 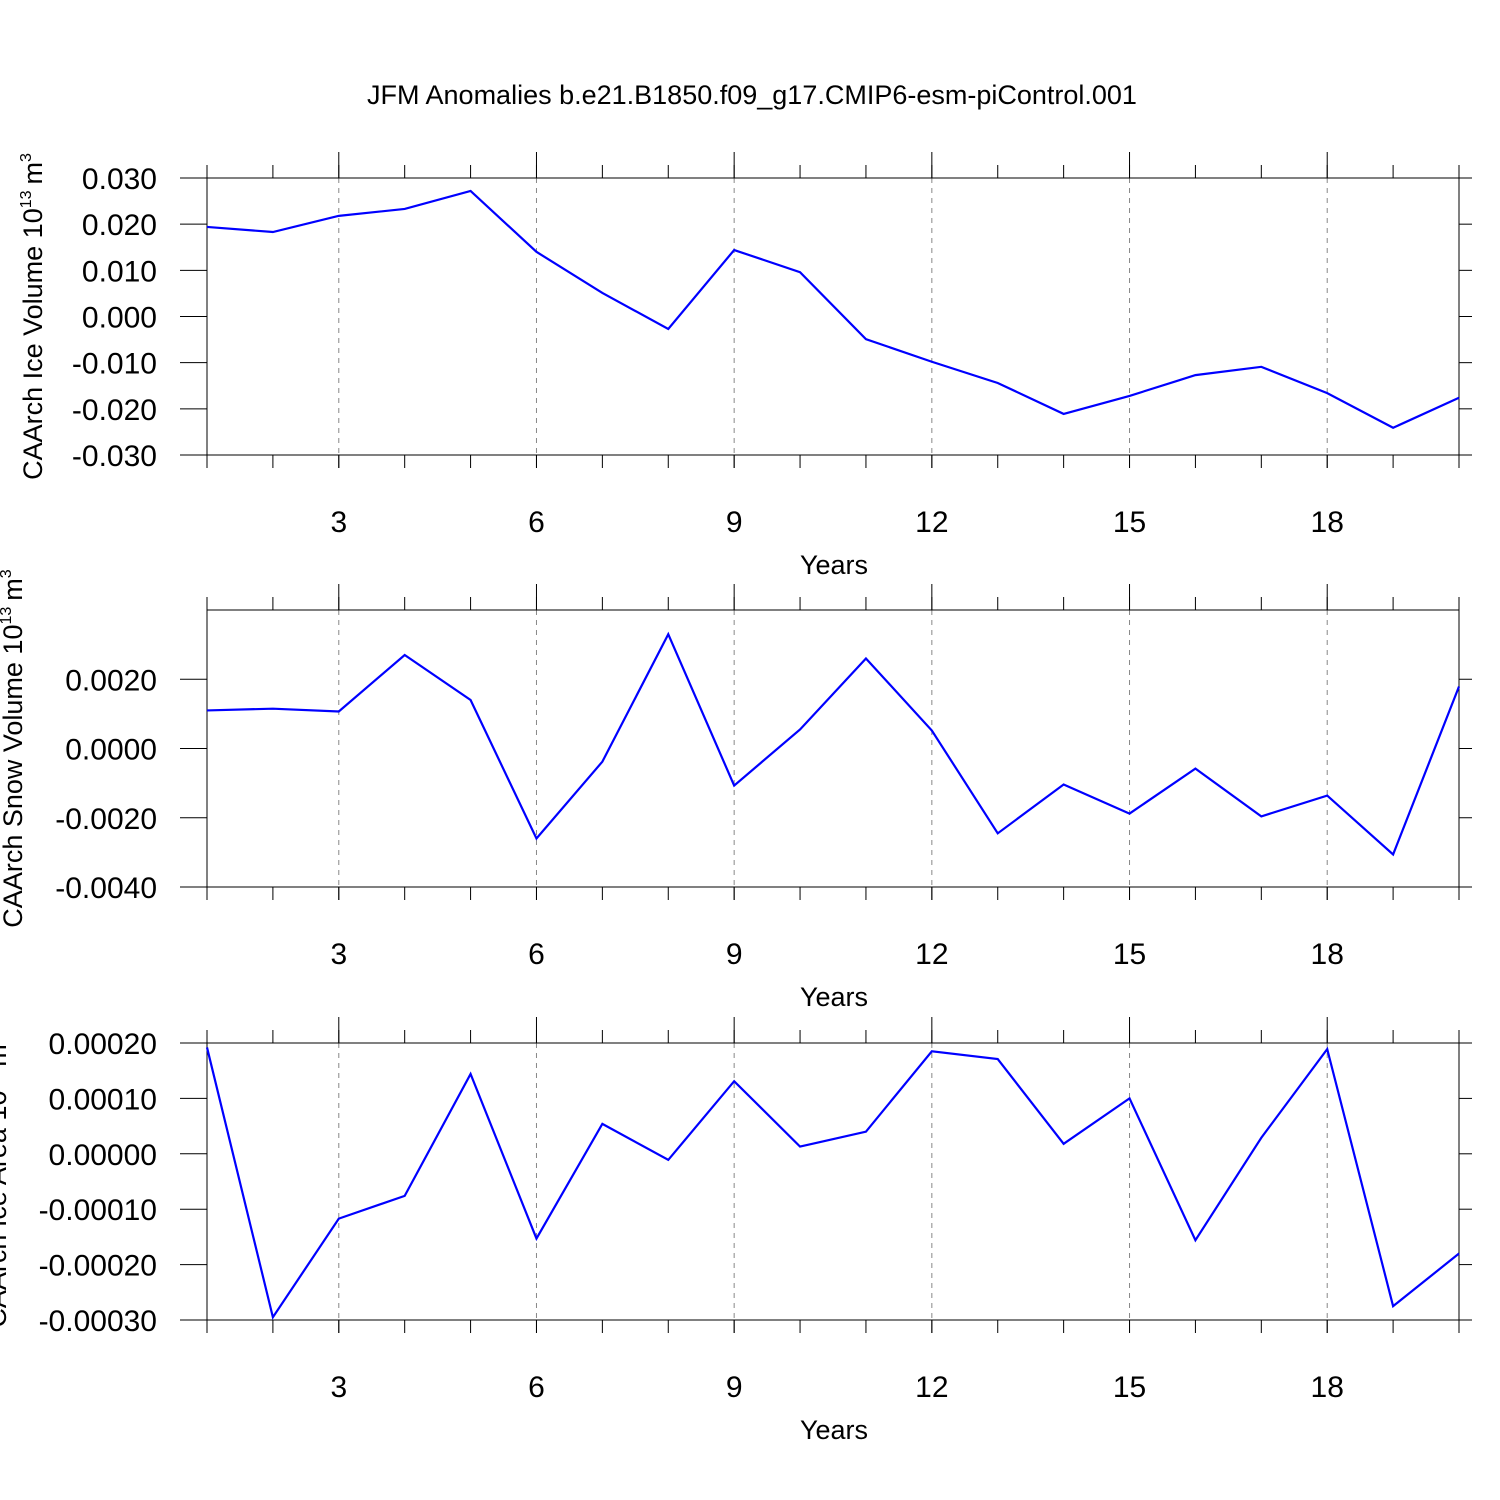 I want to click on y-tick-label: -0.00010, so click(x=98, y=1210).